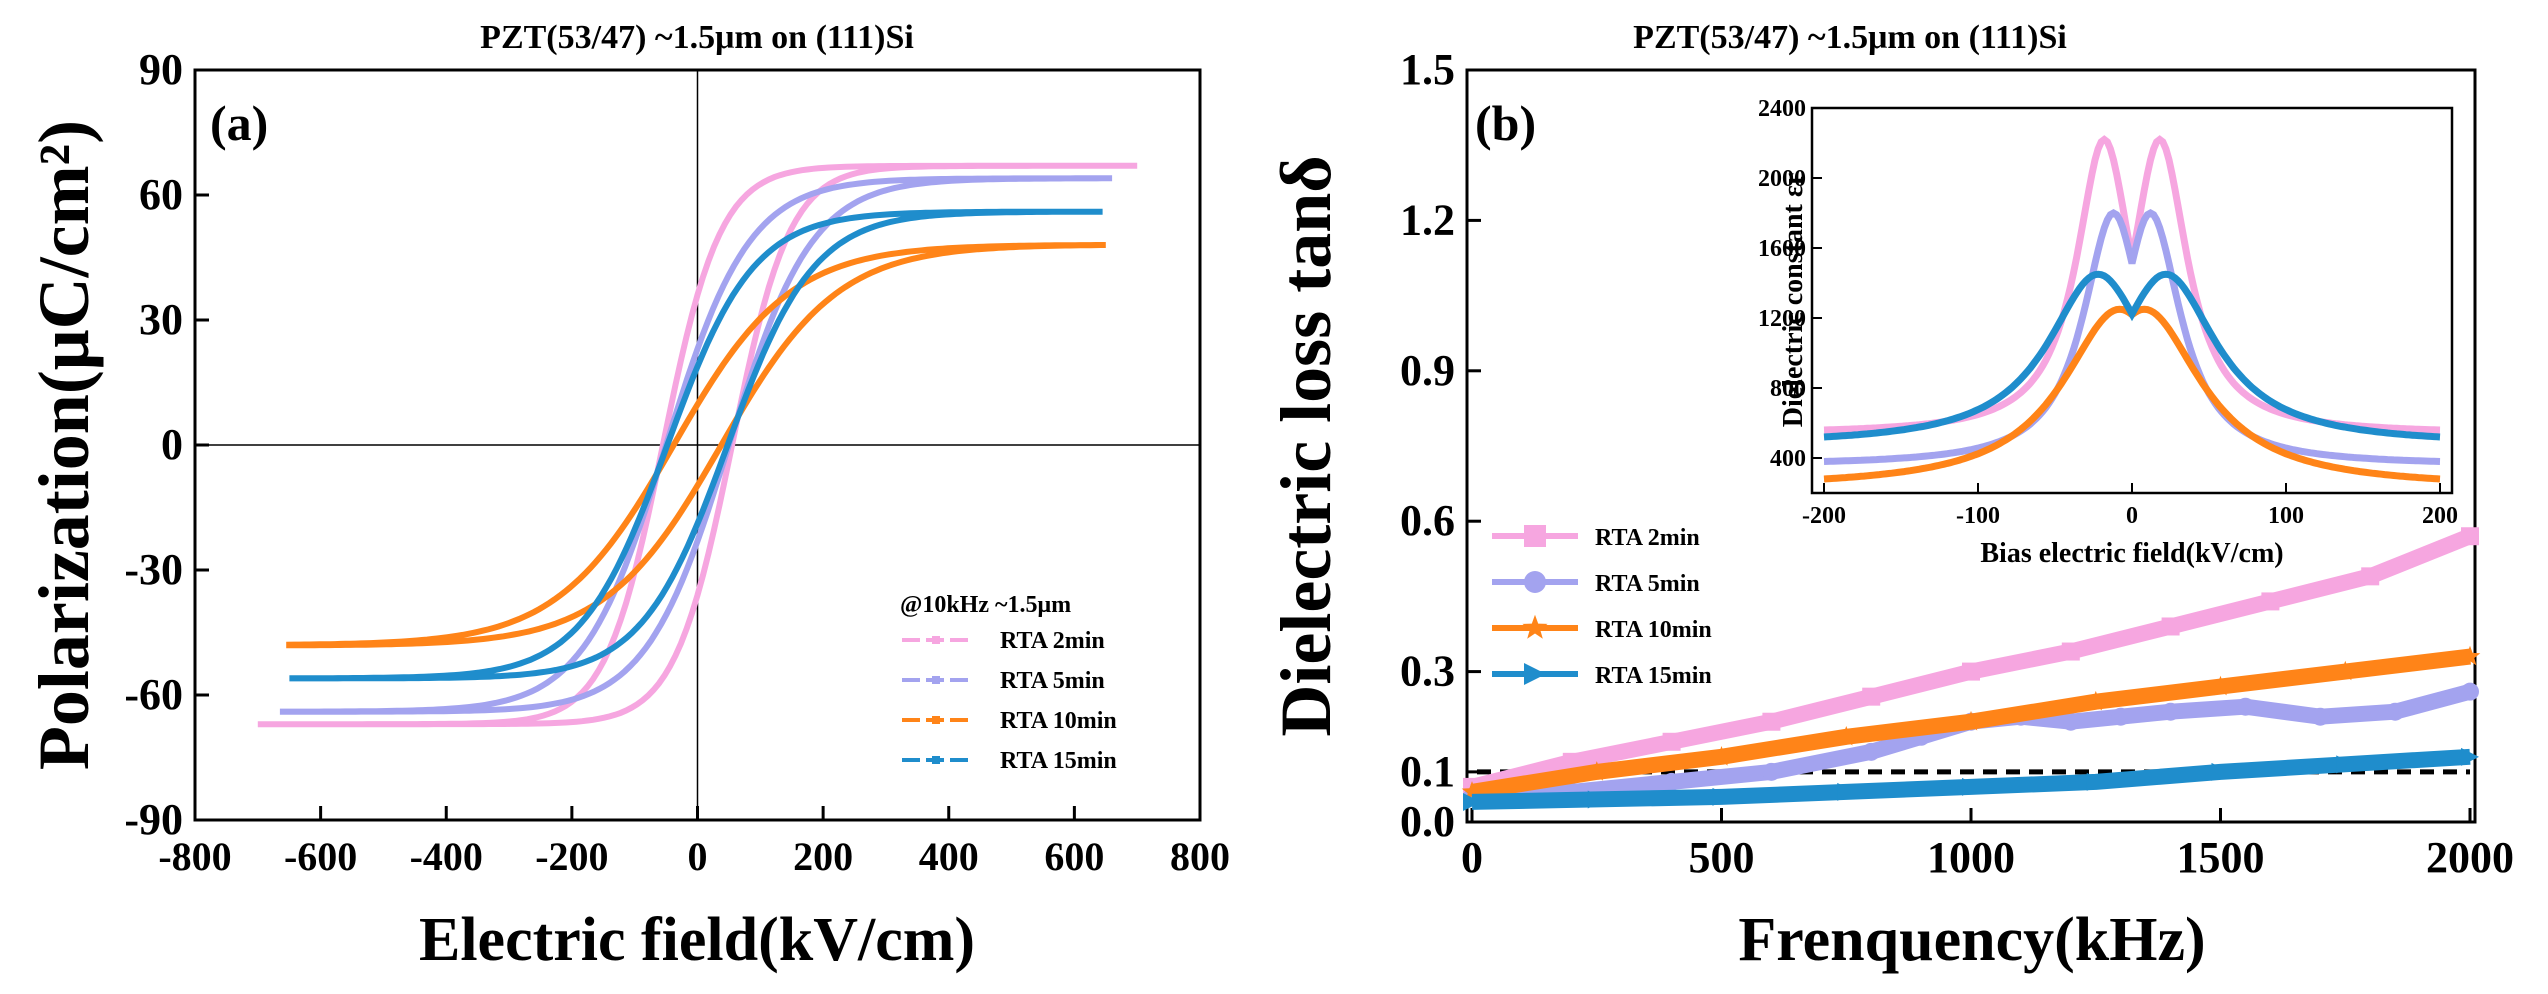  What do you see at coordinates (1971, 940) in the screenshot?
I see `panel-b-x-axis-label: Frenquency(kHz)` at bounding box center [1971, 940].